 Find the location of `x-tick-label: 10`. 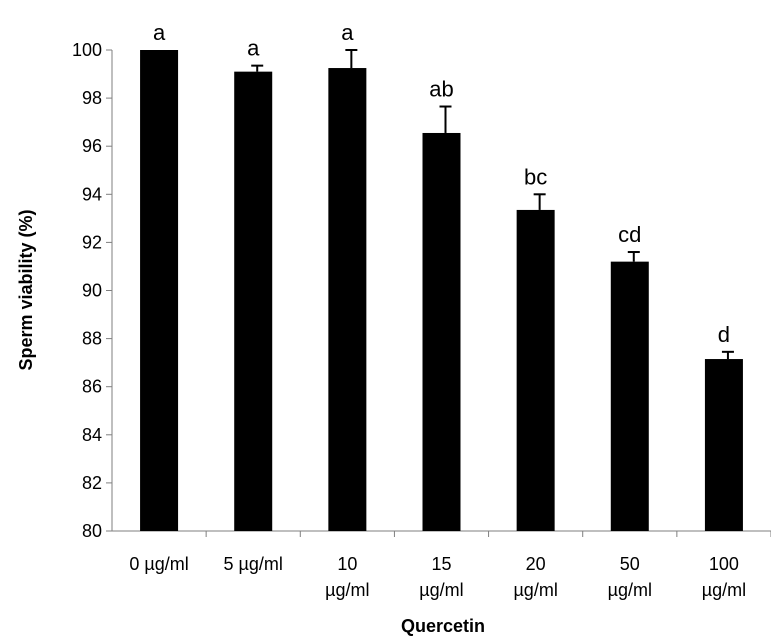

x-tick-label: 10 is located at coordinates (347, 564).